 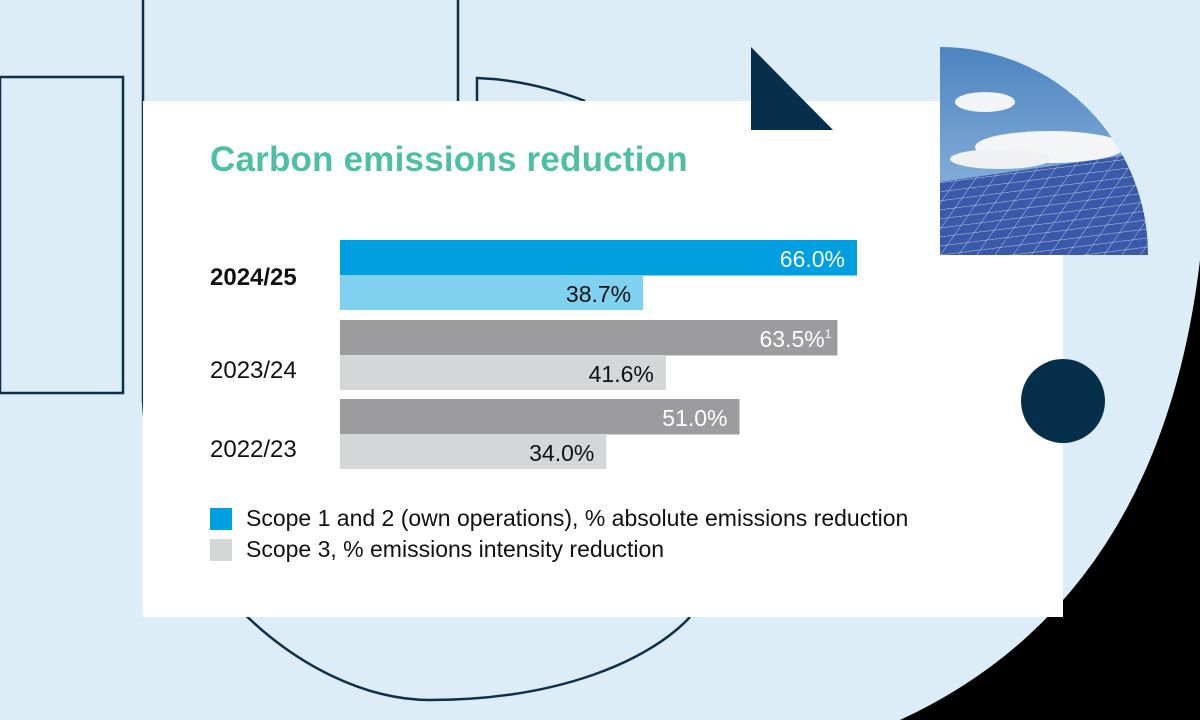 I want to click on category-label: 2022/23, so click(x=253, y=449).